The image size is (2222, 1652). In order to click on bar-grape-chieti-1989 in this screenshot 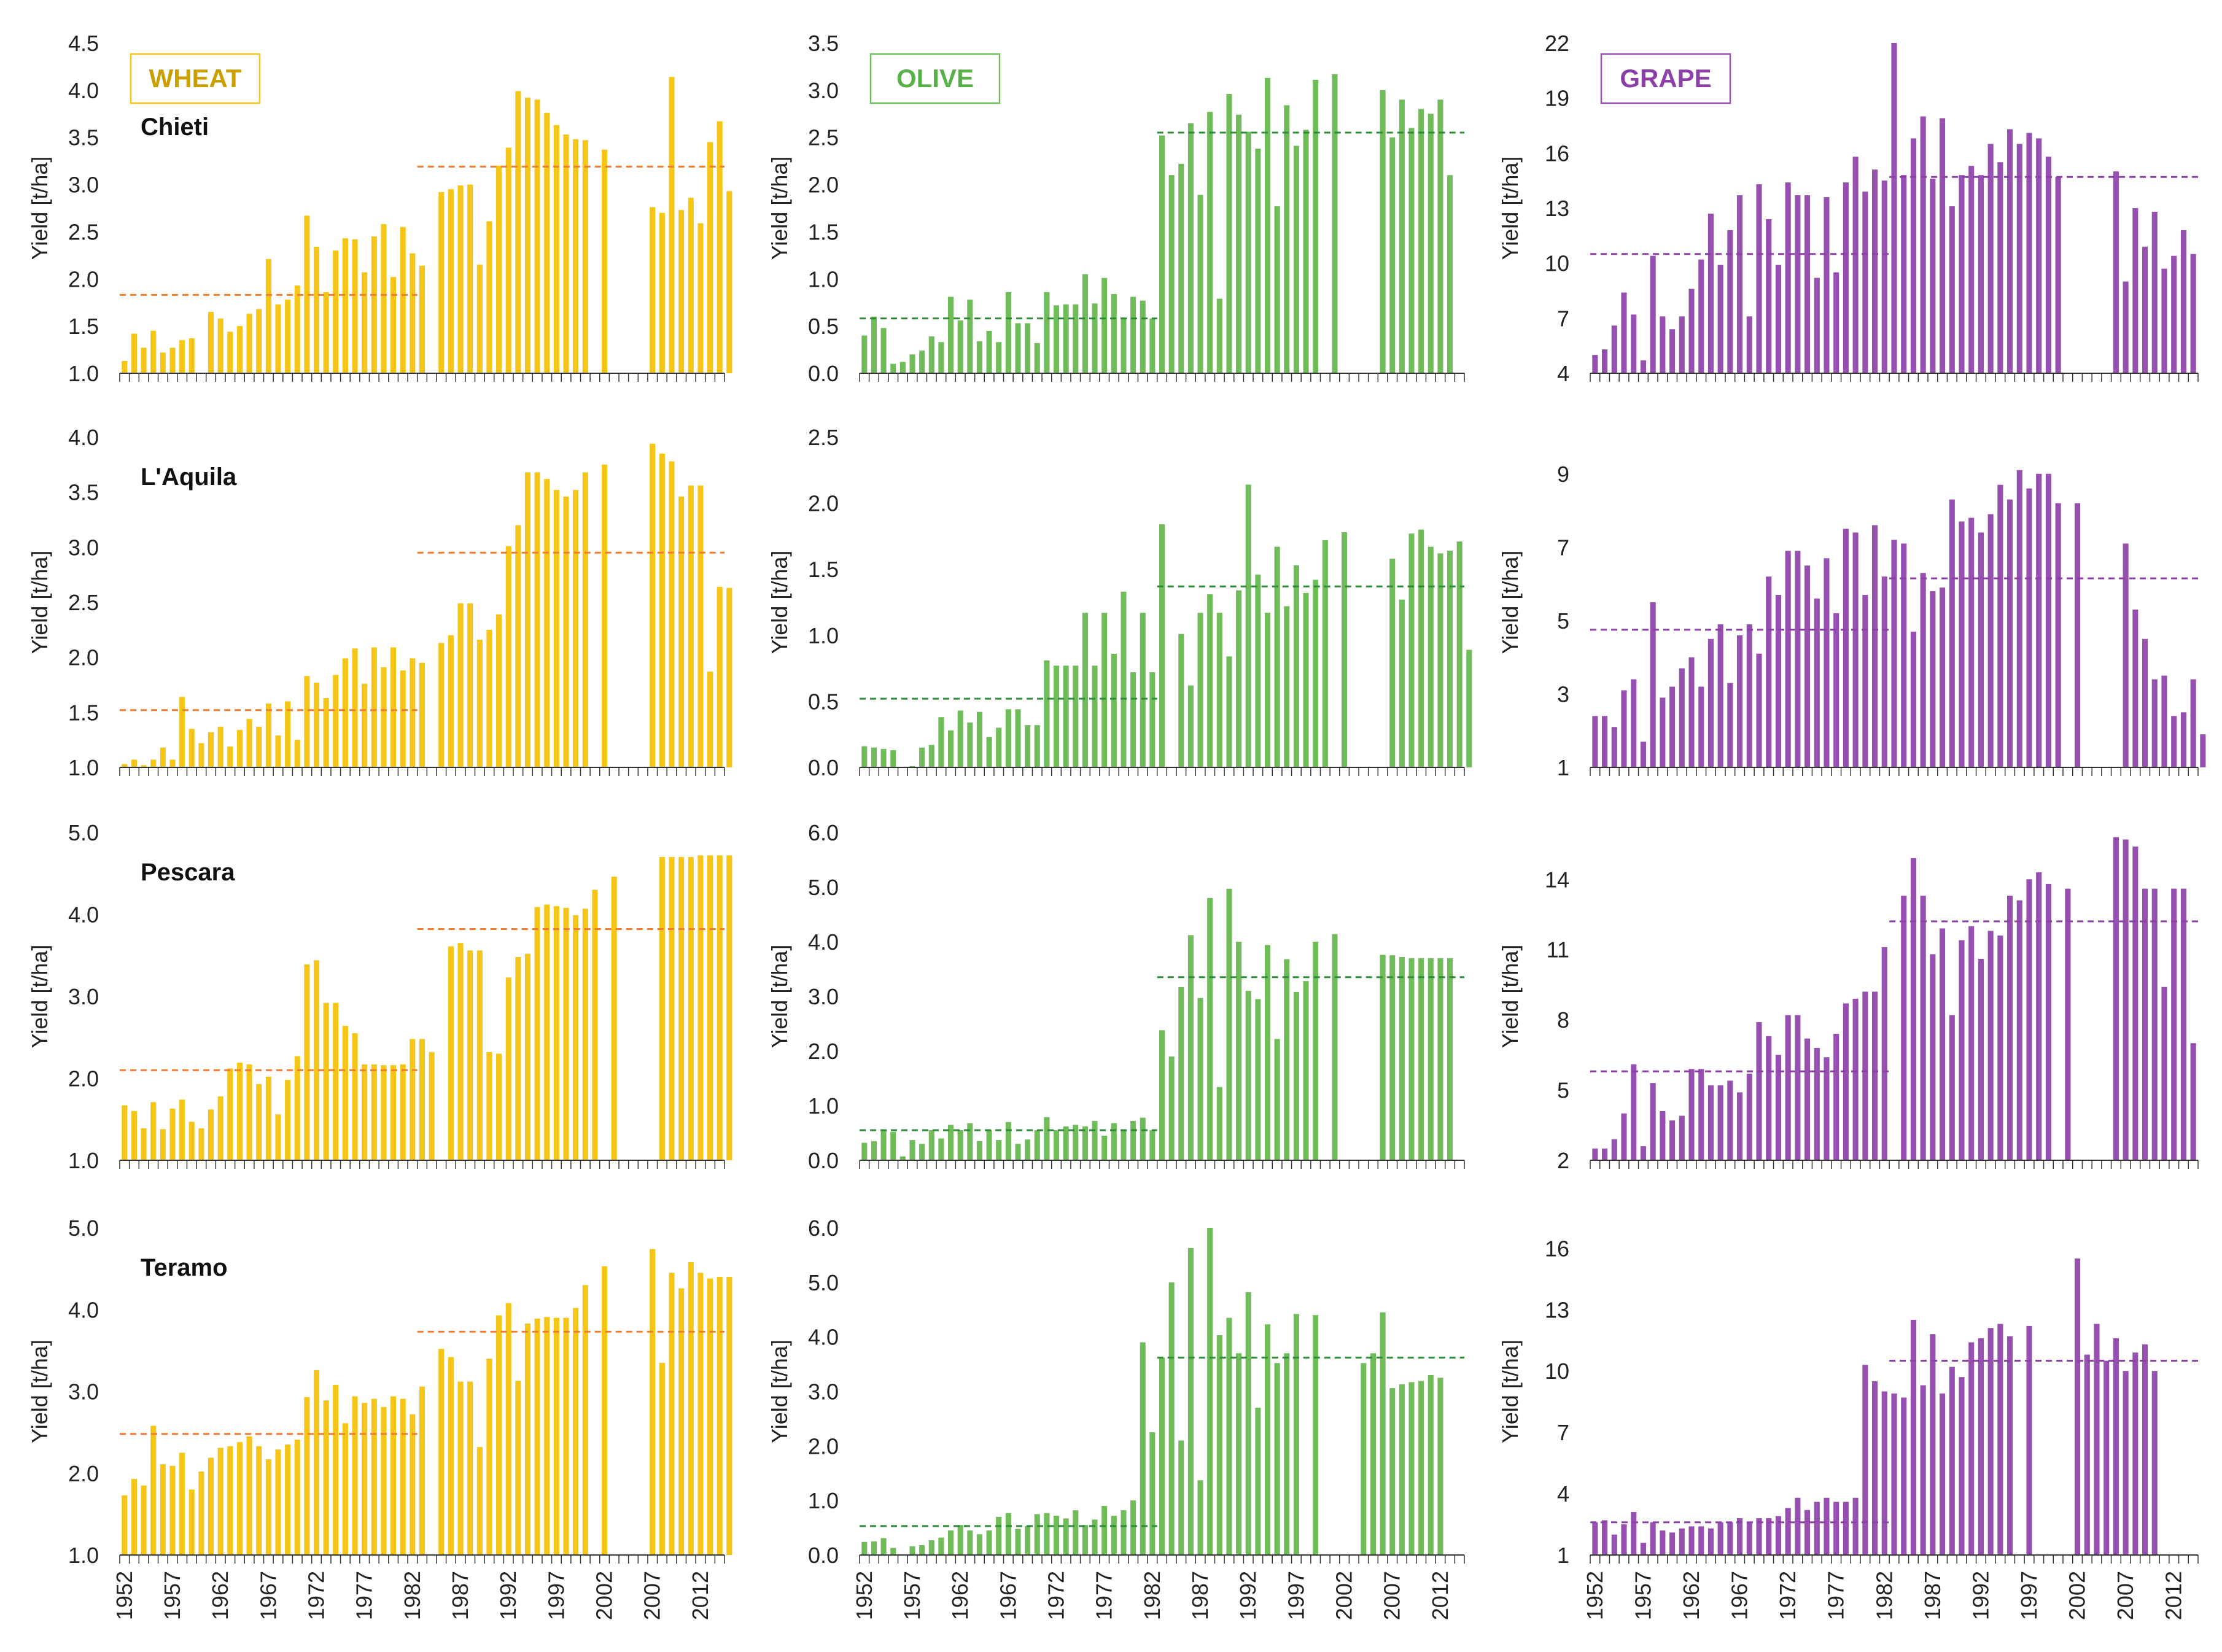, I will do `click(1952, 289)`.